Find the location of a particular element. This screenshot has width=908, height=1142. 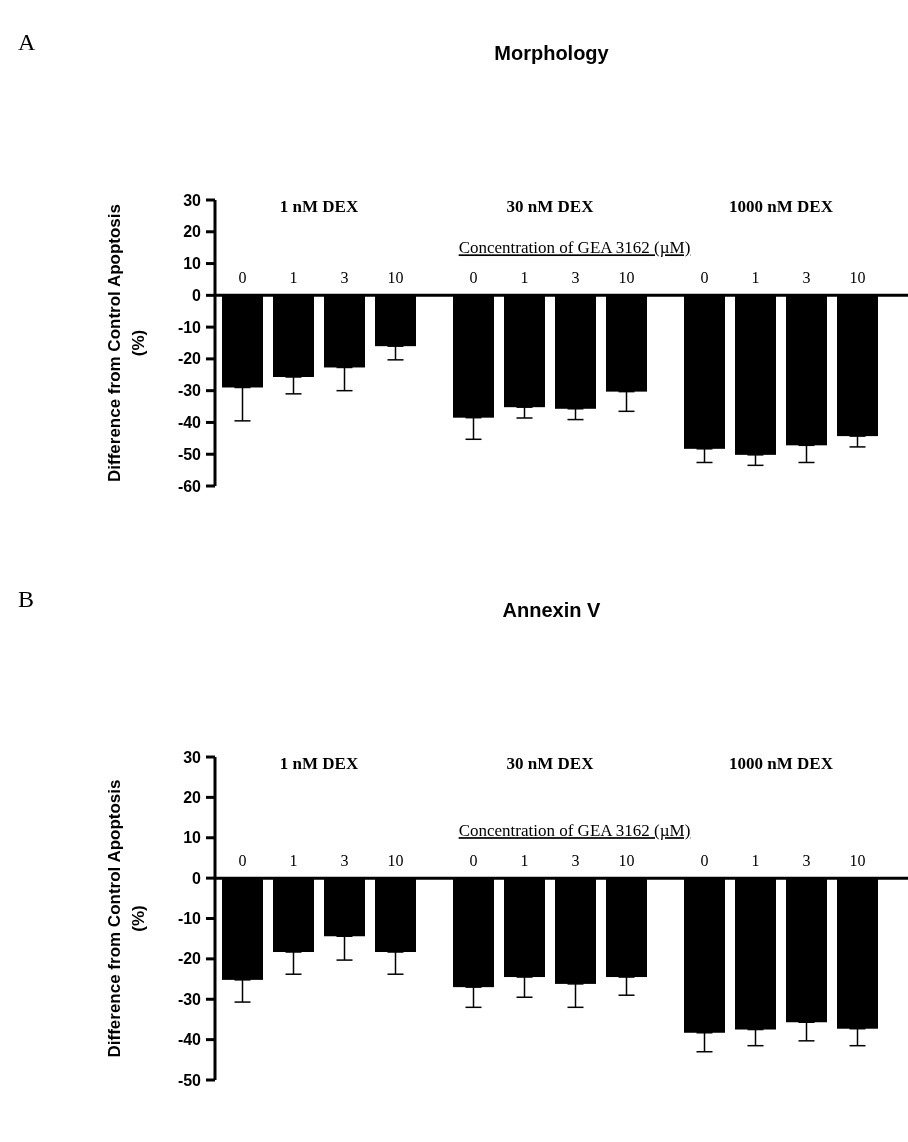

text: A is located at coordinates (27, 42).